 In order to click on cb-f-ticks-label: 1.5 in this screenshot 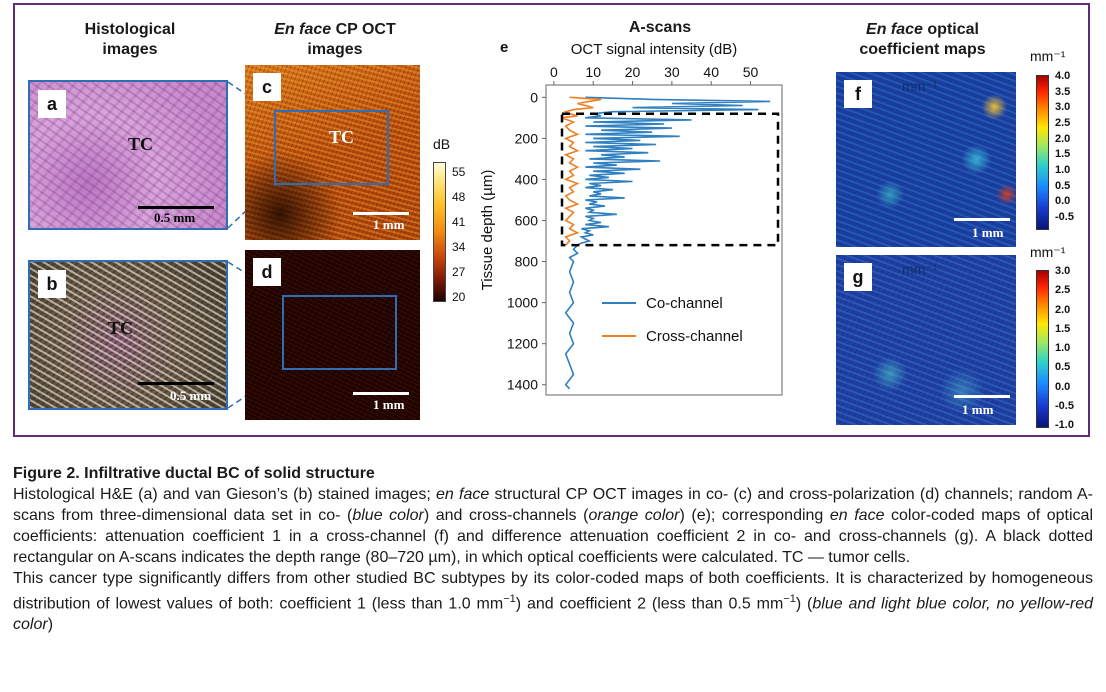, I will do `click(1063, 154)`.